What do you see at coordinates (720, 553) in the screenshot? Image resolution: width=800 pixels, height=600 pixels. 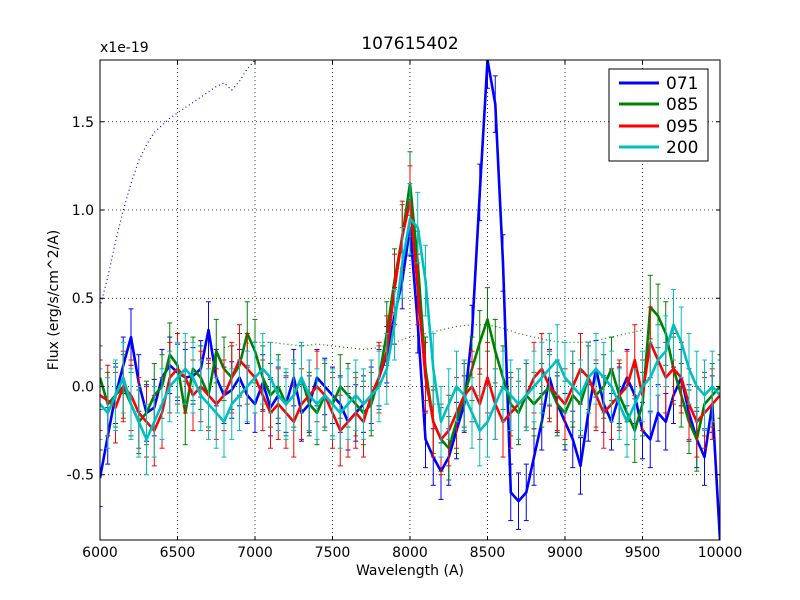 I see `x-tick-label: 10000` at bounding box center [720, 553].